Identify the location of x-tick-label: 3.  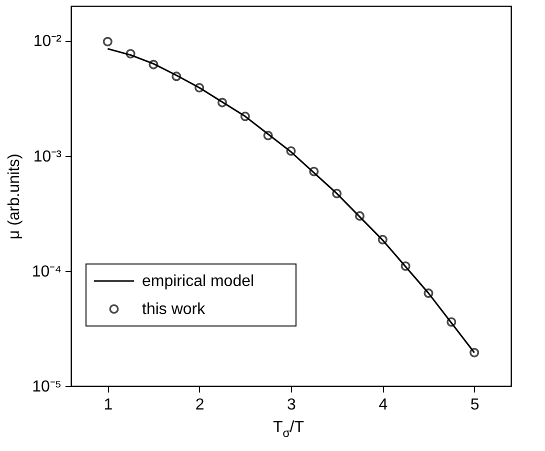
(291, 405).